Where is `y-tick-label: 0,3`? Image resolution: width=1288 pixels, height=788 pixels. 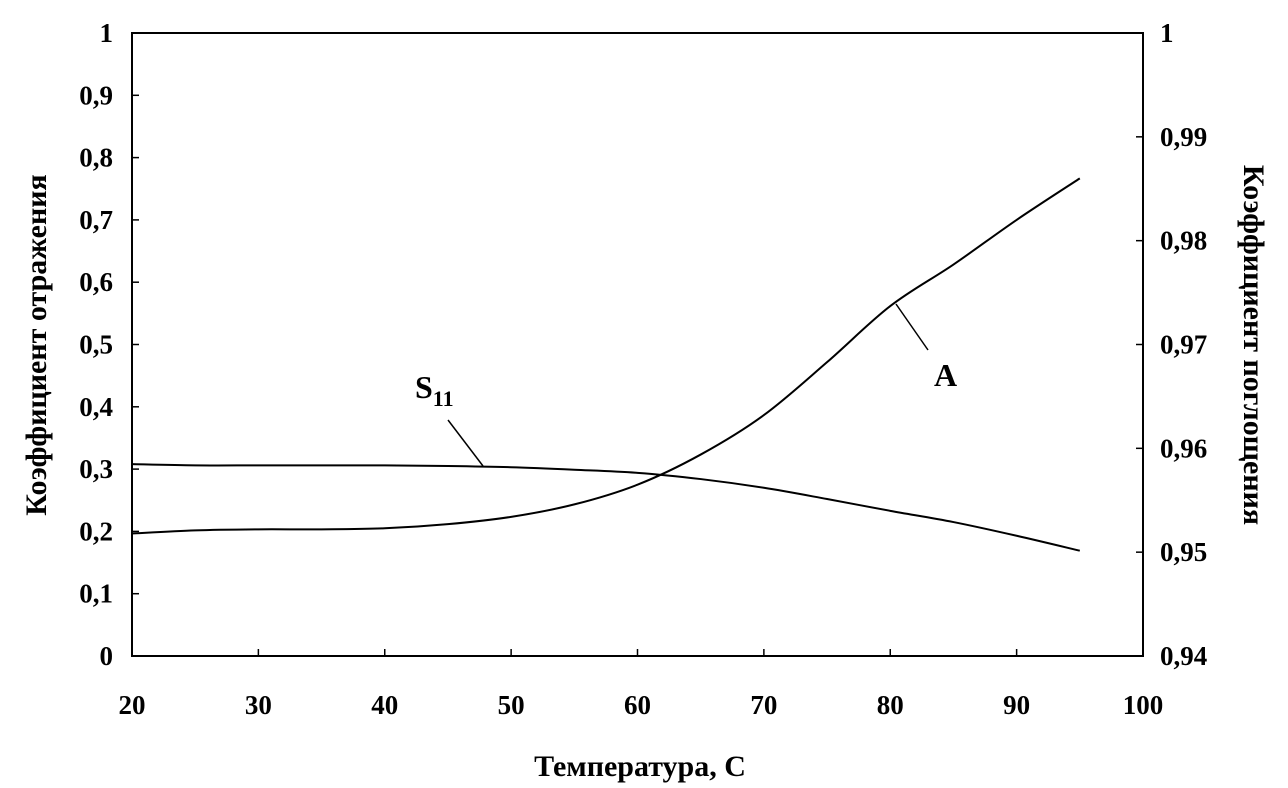
y-tick-label: 0,3 is located at coordinates (96, 469).